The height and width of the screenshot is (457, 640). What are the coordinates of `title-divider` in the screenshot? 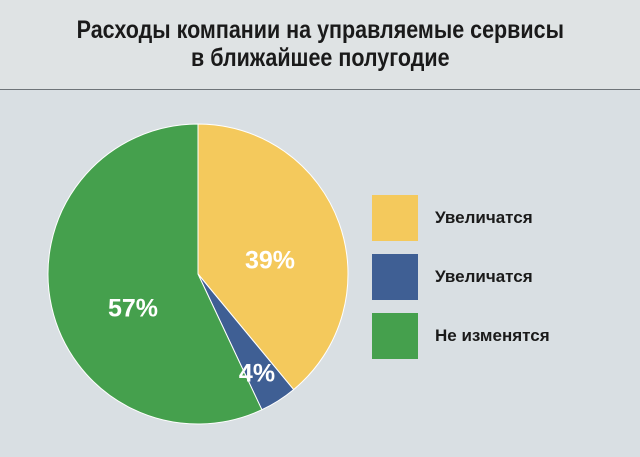 It's located at (320, 89).